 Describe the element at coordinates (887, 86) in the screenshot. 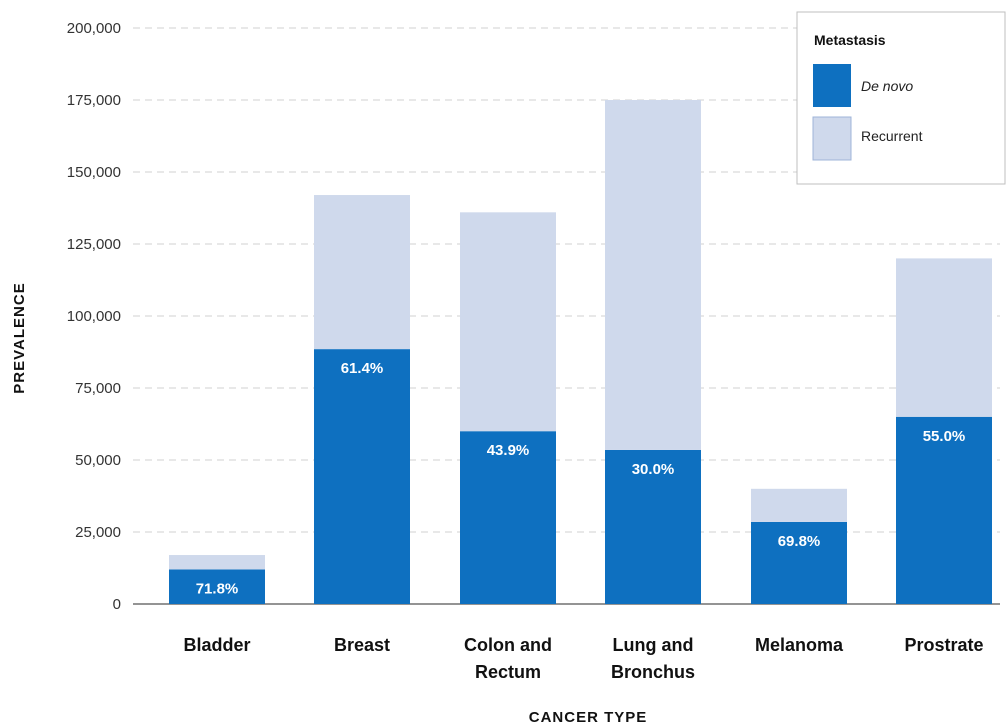

I see `legend-label-de-novo: De novo` at that location.